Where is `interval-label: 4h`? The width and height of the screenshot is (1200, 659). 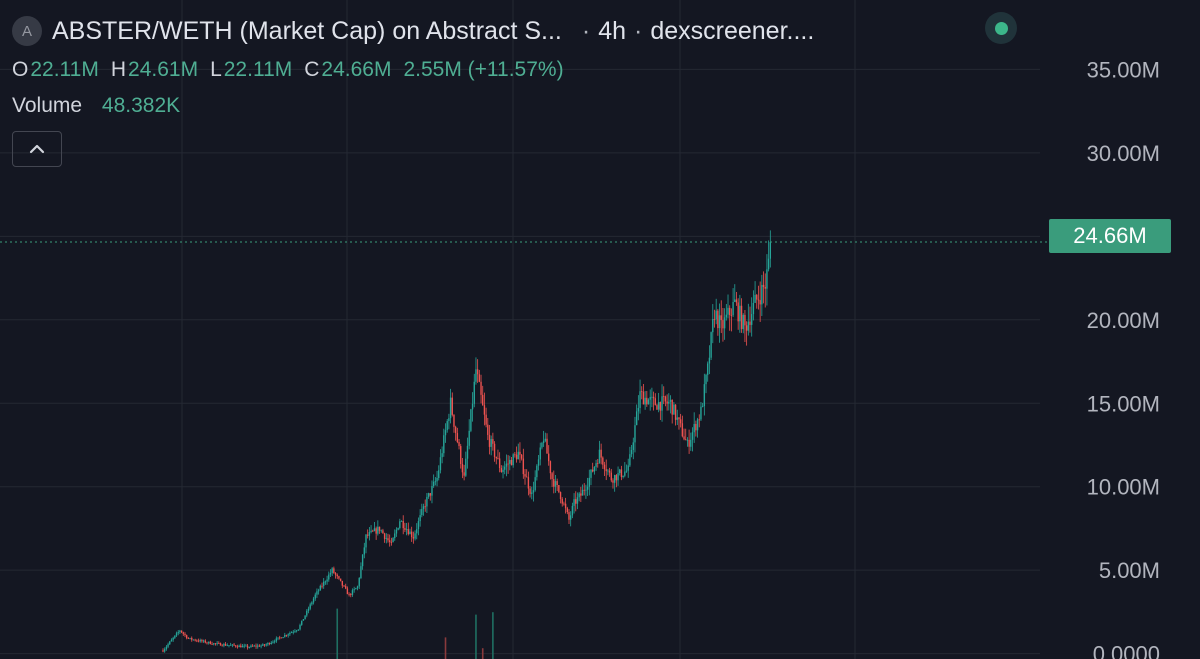 interval-label: 4h is located at coordinates (612, 30).